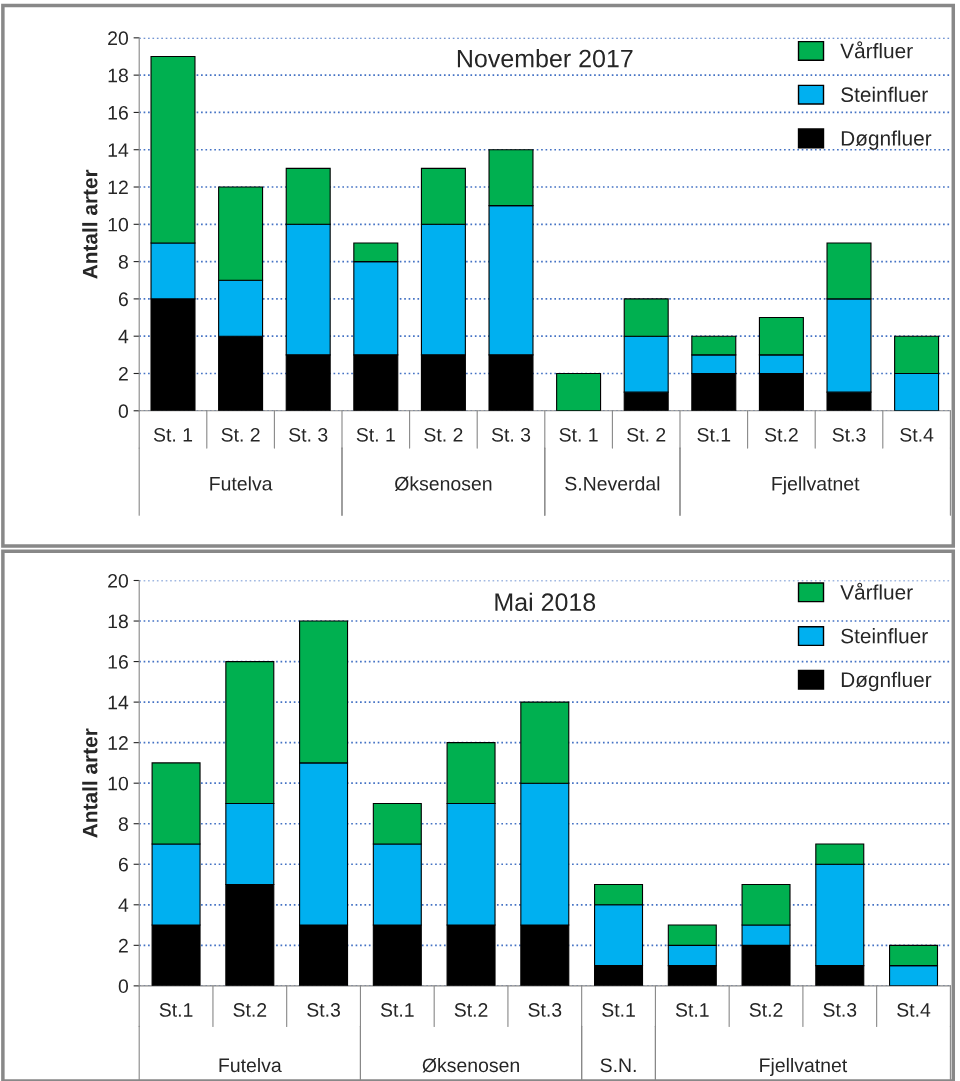 Image resolution: width=960 pixels, height=1081 pixels. I want to click on text: S.N., so click(618, 1065).